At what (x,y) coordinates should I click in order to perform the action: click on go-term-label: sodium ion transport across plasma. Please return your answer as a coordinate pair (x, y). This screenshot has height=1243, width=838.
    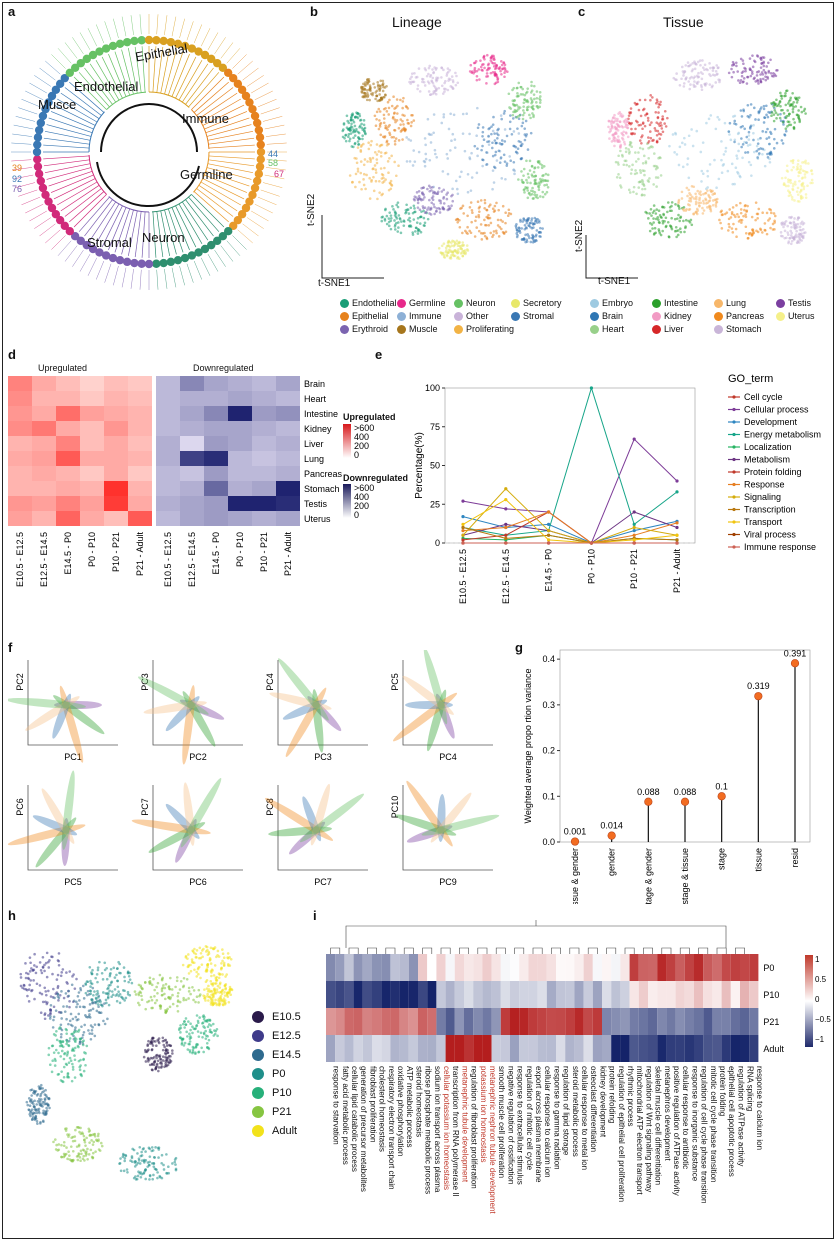
    Looking at the image, I should click on (437, 1129).